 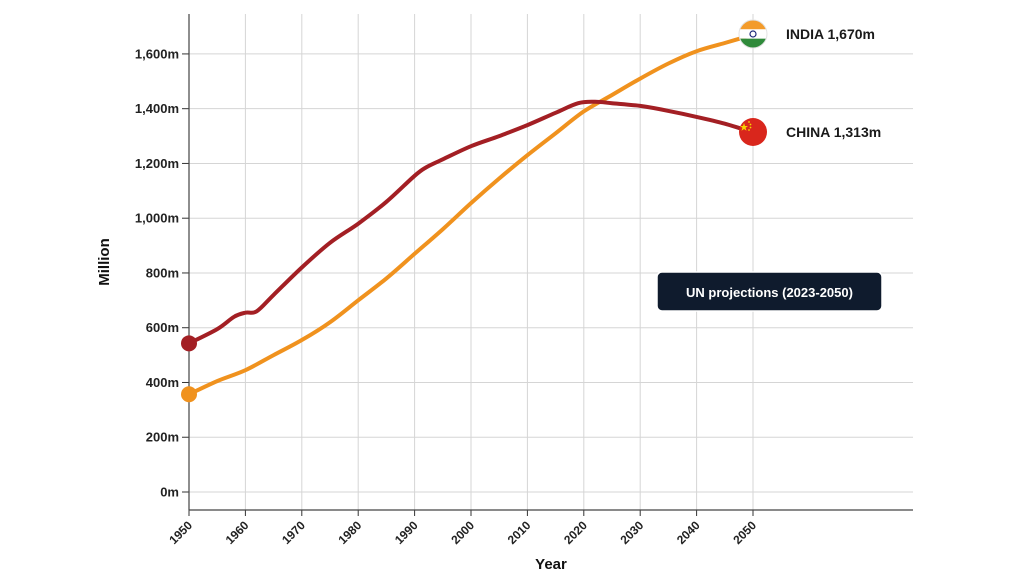 I want to click on x-tick-label: 2040, so click(x=688, y=532).